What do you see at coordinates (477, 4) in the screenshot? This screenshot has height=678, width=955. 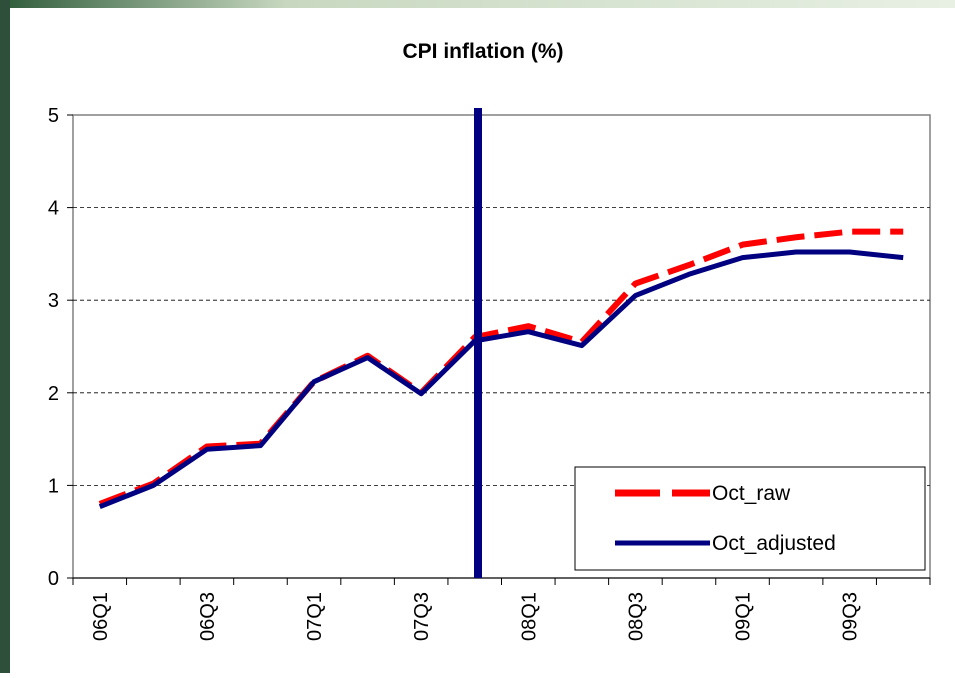 I see `slide-top-strip` at bounding box center [477, 4].